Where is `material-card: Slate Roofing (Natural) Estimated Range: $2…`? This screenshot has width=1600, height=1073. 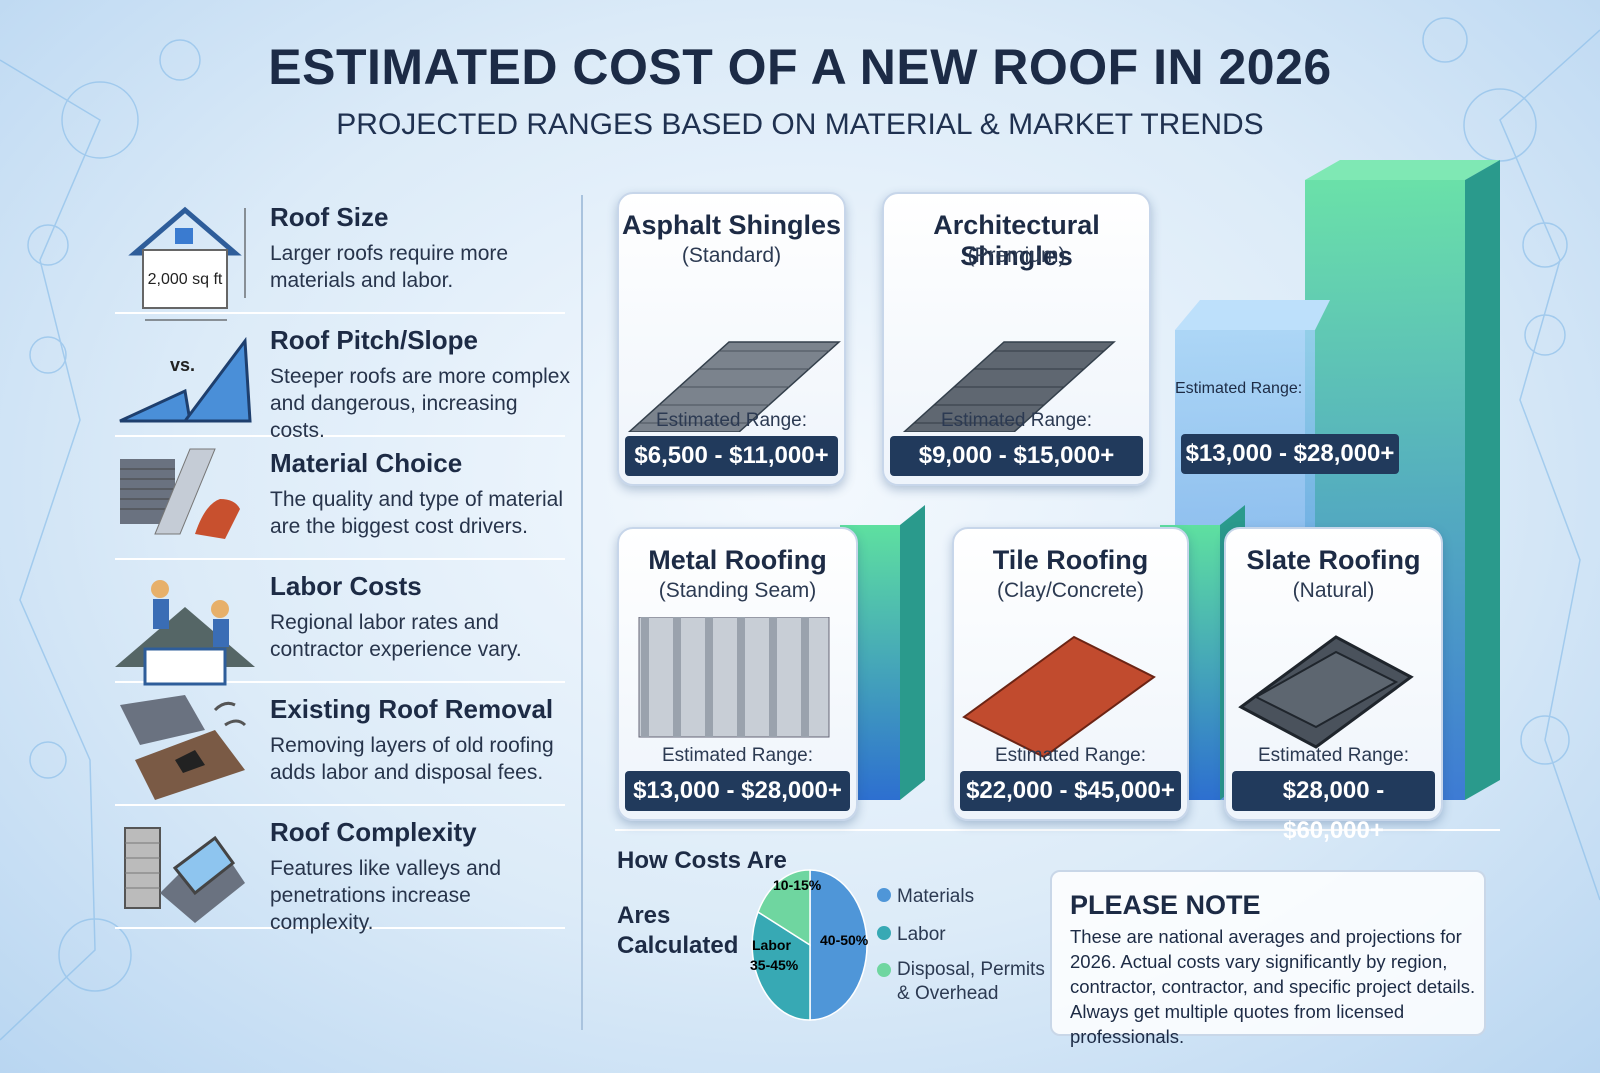
material-card: Slate Roofing (Natural) Estimated Range: $2… is located at coordinates (1333, 685).